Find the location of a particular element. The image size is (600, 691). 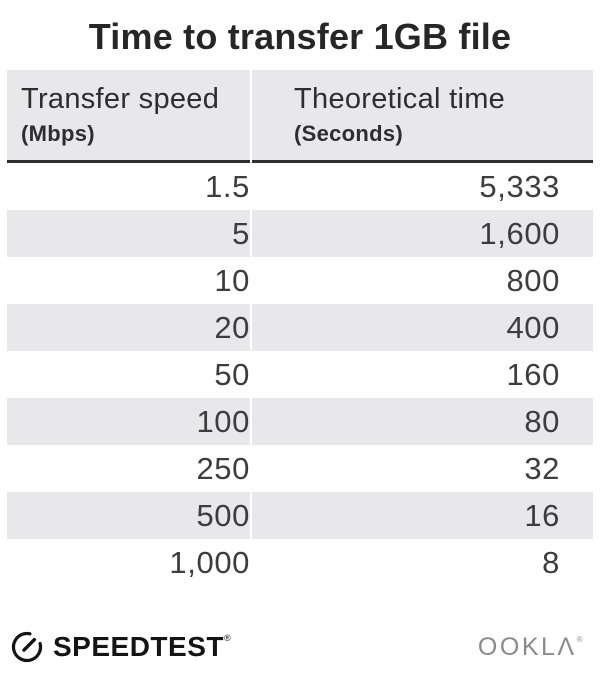

table-cell: 50 is located at coordinates (232, 374).